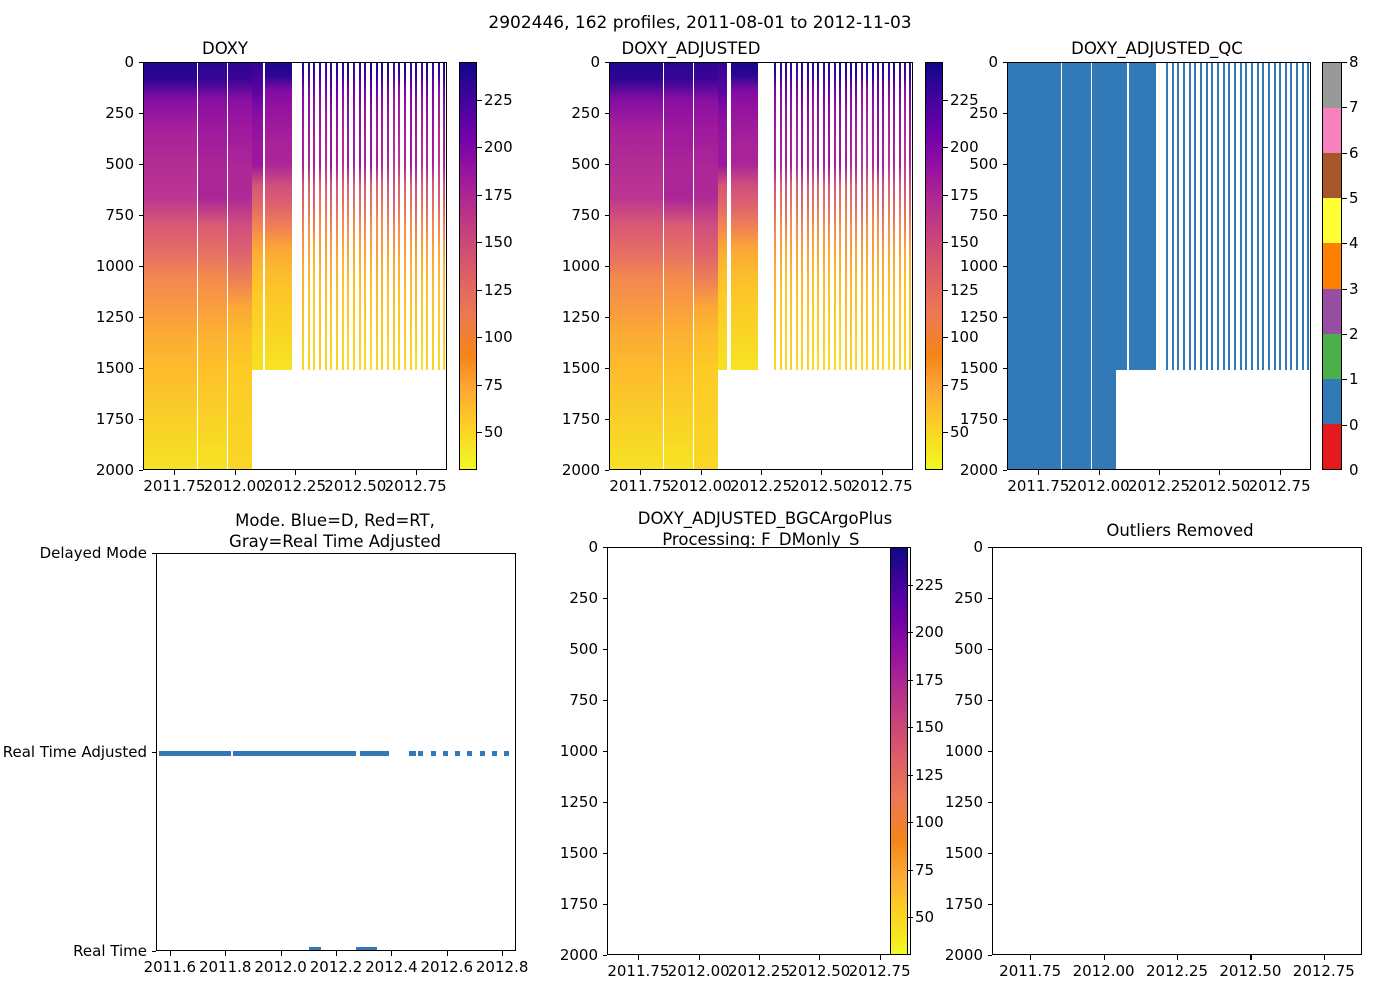 The image size is (1400, 1000). I want to click on colorbar-tick-label: 175, so click(964, 194).